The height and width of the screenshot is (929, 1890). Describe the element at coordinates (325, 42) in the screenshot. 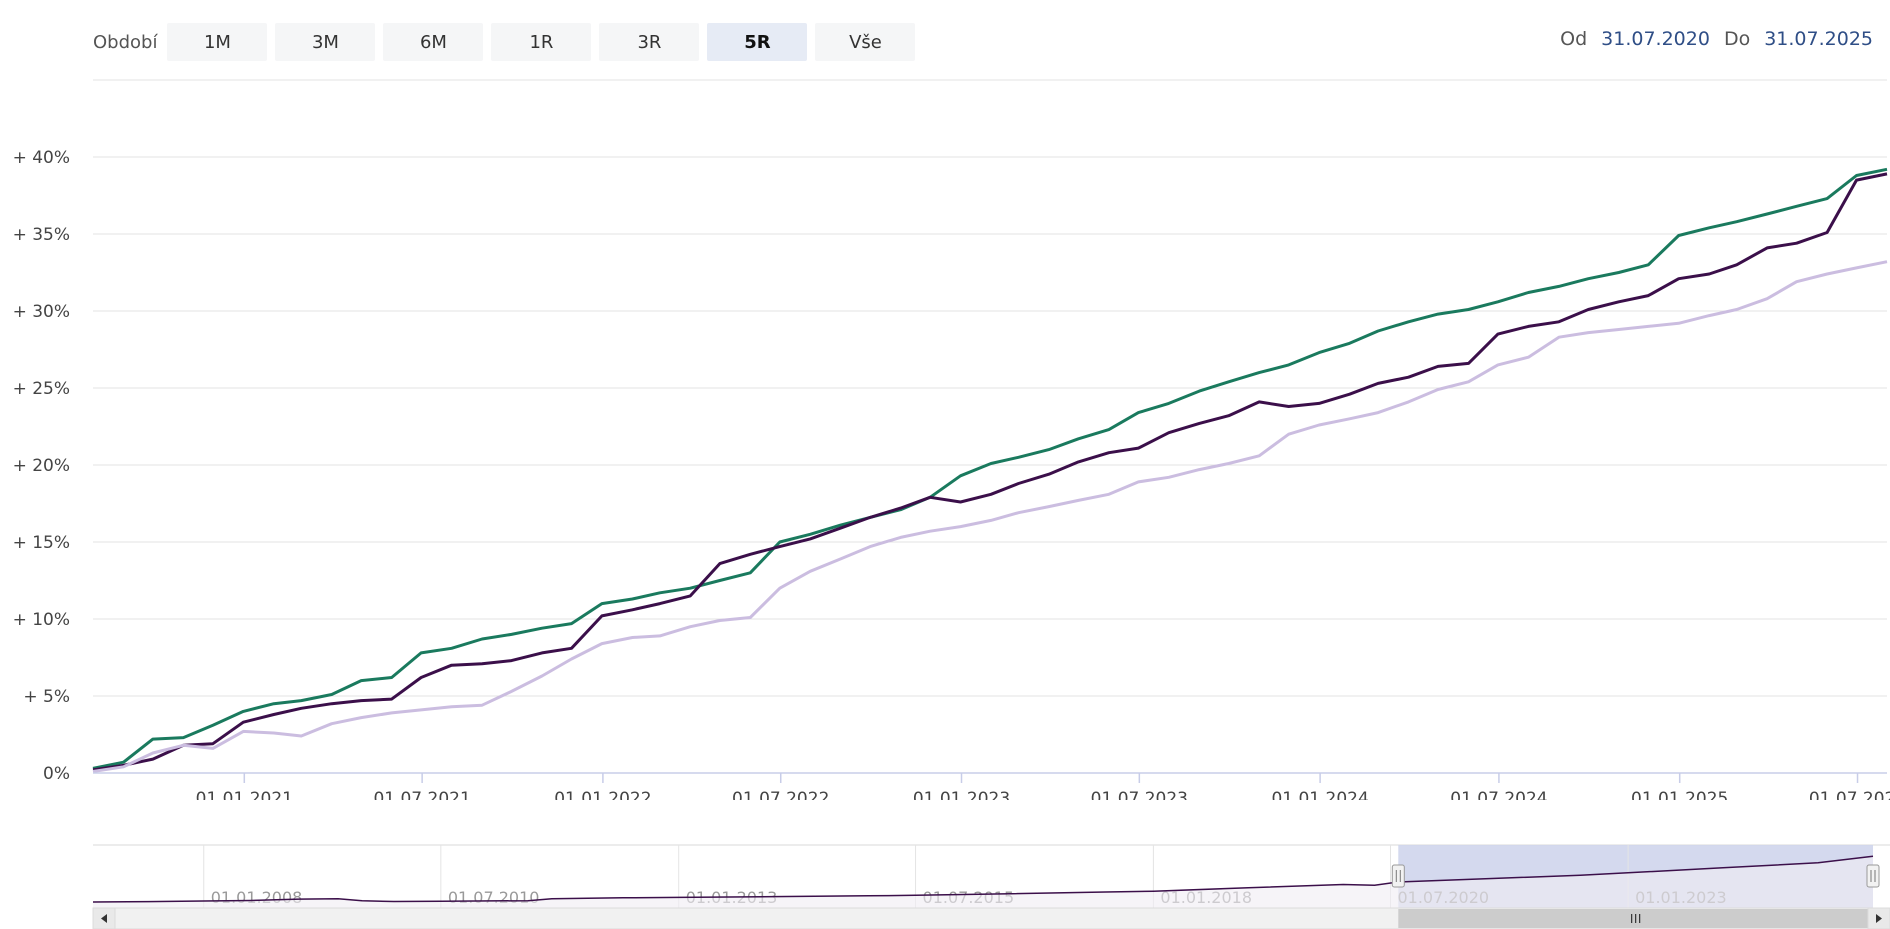

I see `range-button-3m: 3M` at that location.